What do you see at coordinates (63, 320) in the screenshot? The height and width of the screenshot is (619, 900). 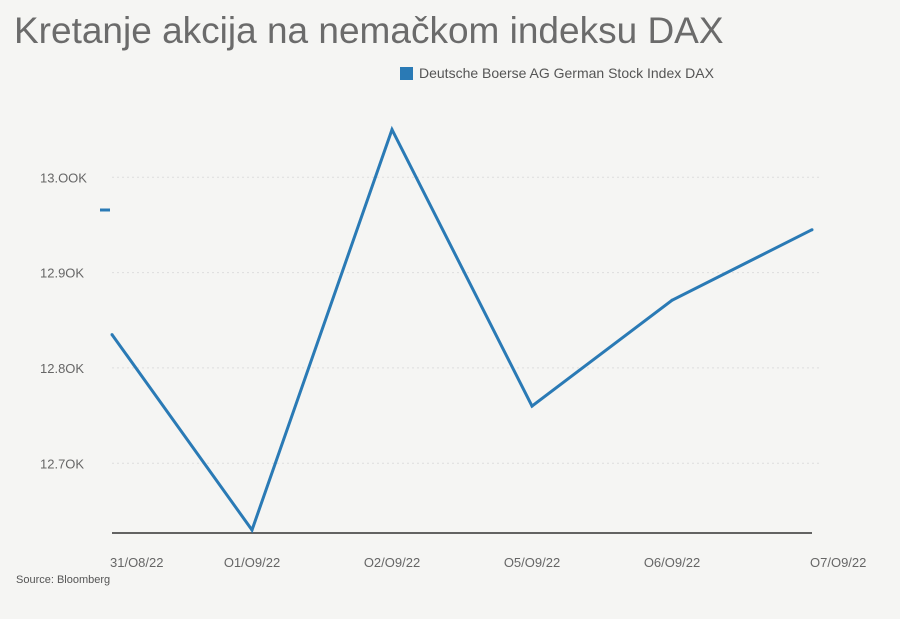 I see `y-axis-ticks: 12.7OK 12.8OK 12.9OK 13.OOK` at bounding box center [63, 320].